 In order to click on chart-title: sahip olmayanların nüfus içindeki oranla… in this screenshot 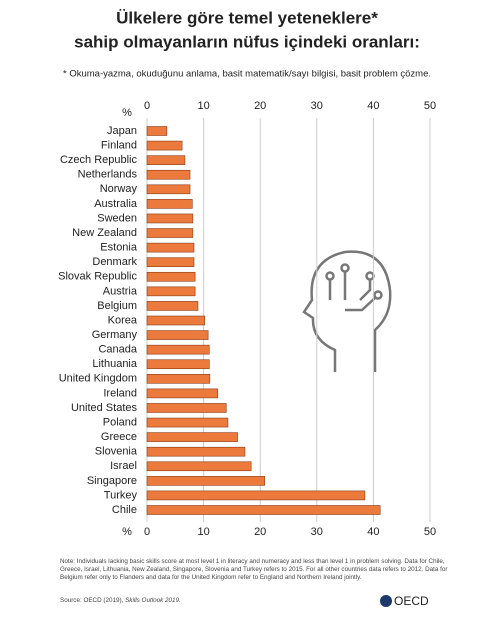, I will do `click(247, 41)`.